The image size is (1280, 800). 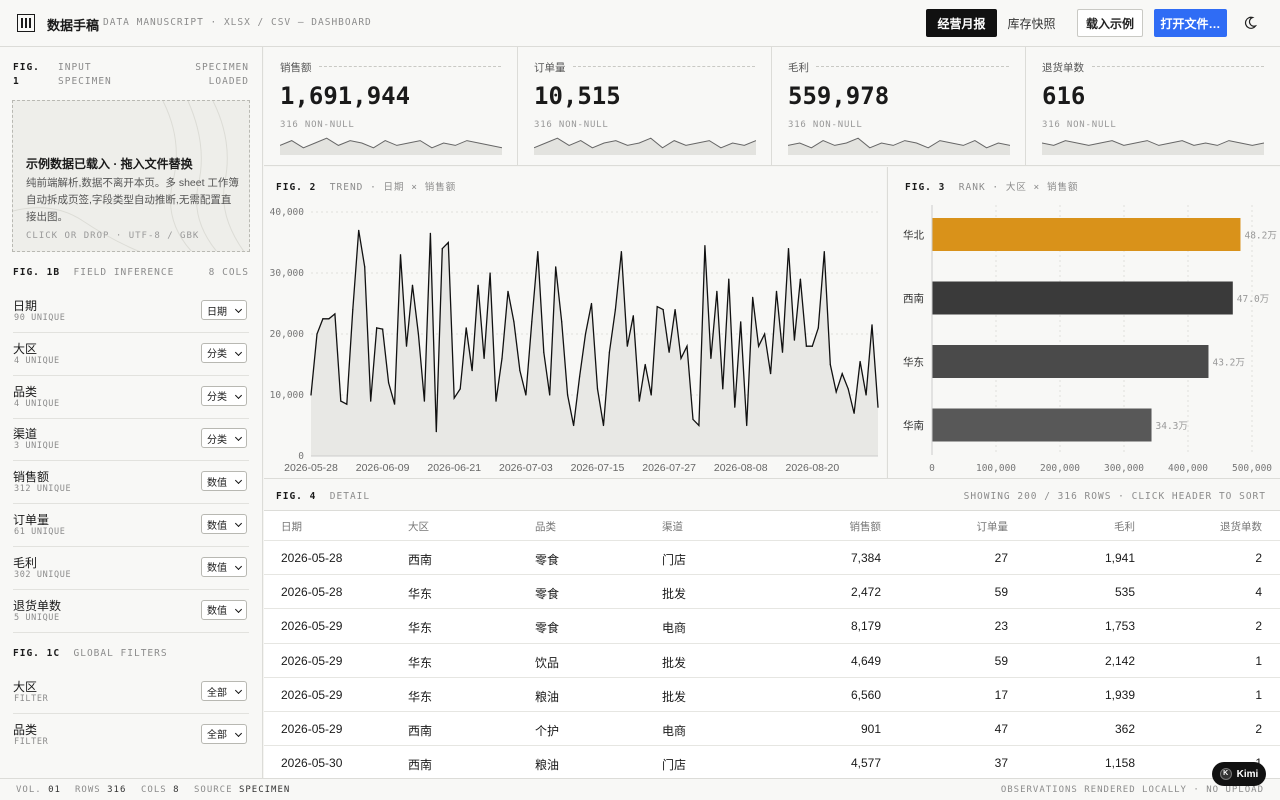 I want to click on table-cell: 7,384, so click(x=865, y=558).